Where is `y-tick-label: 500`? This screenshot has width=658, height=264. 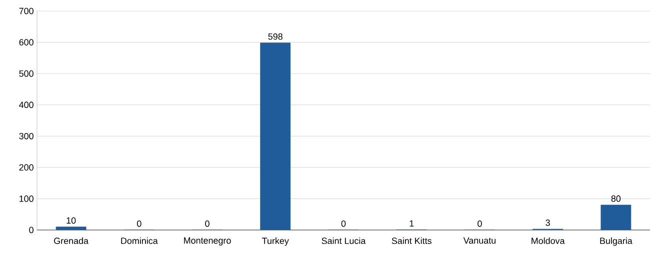
y-tick-label: 500 is located at coordinates (26, 73).